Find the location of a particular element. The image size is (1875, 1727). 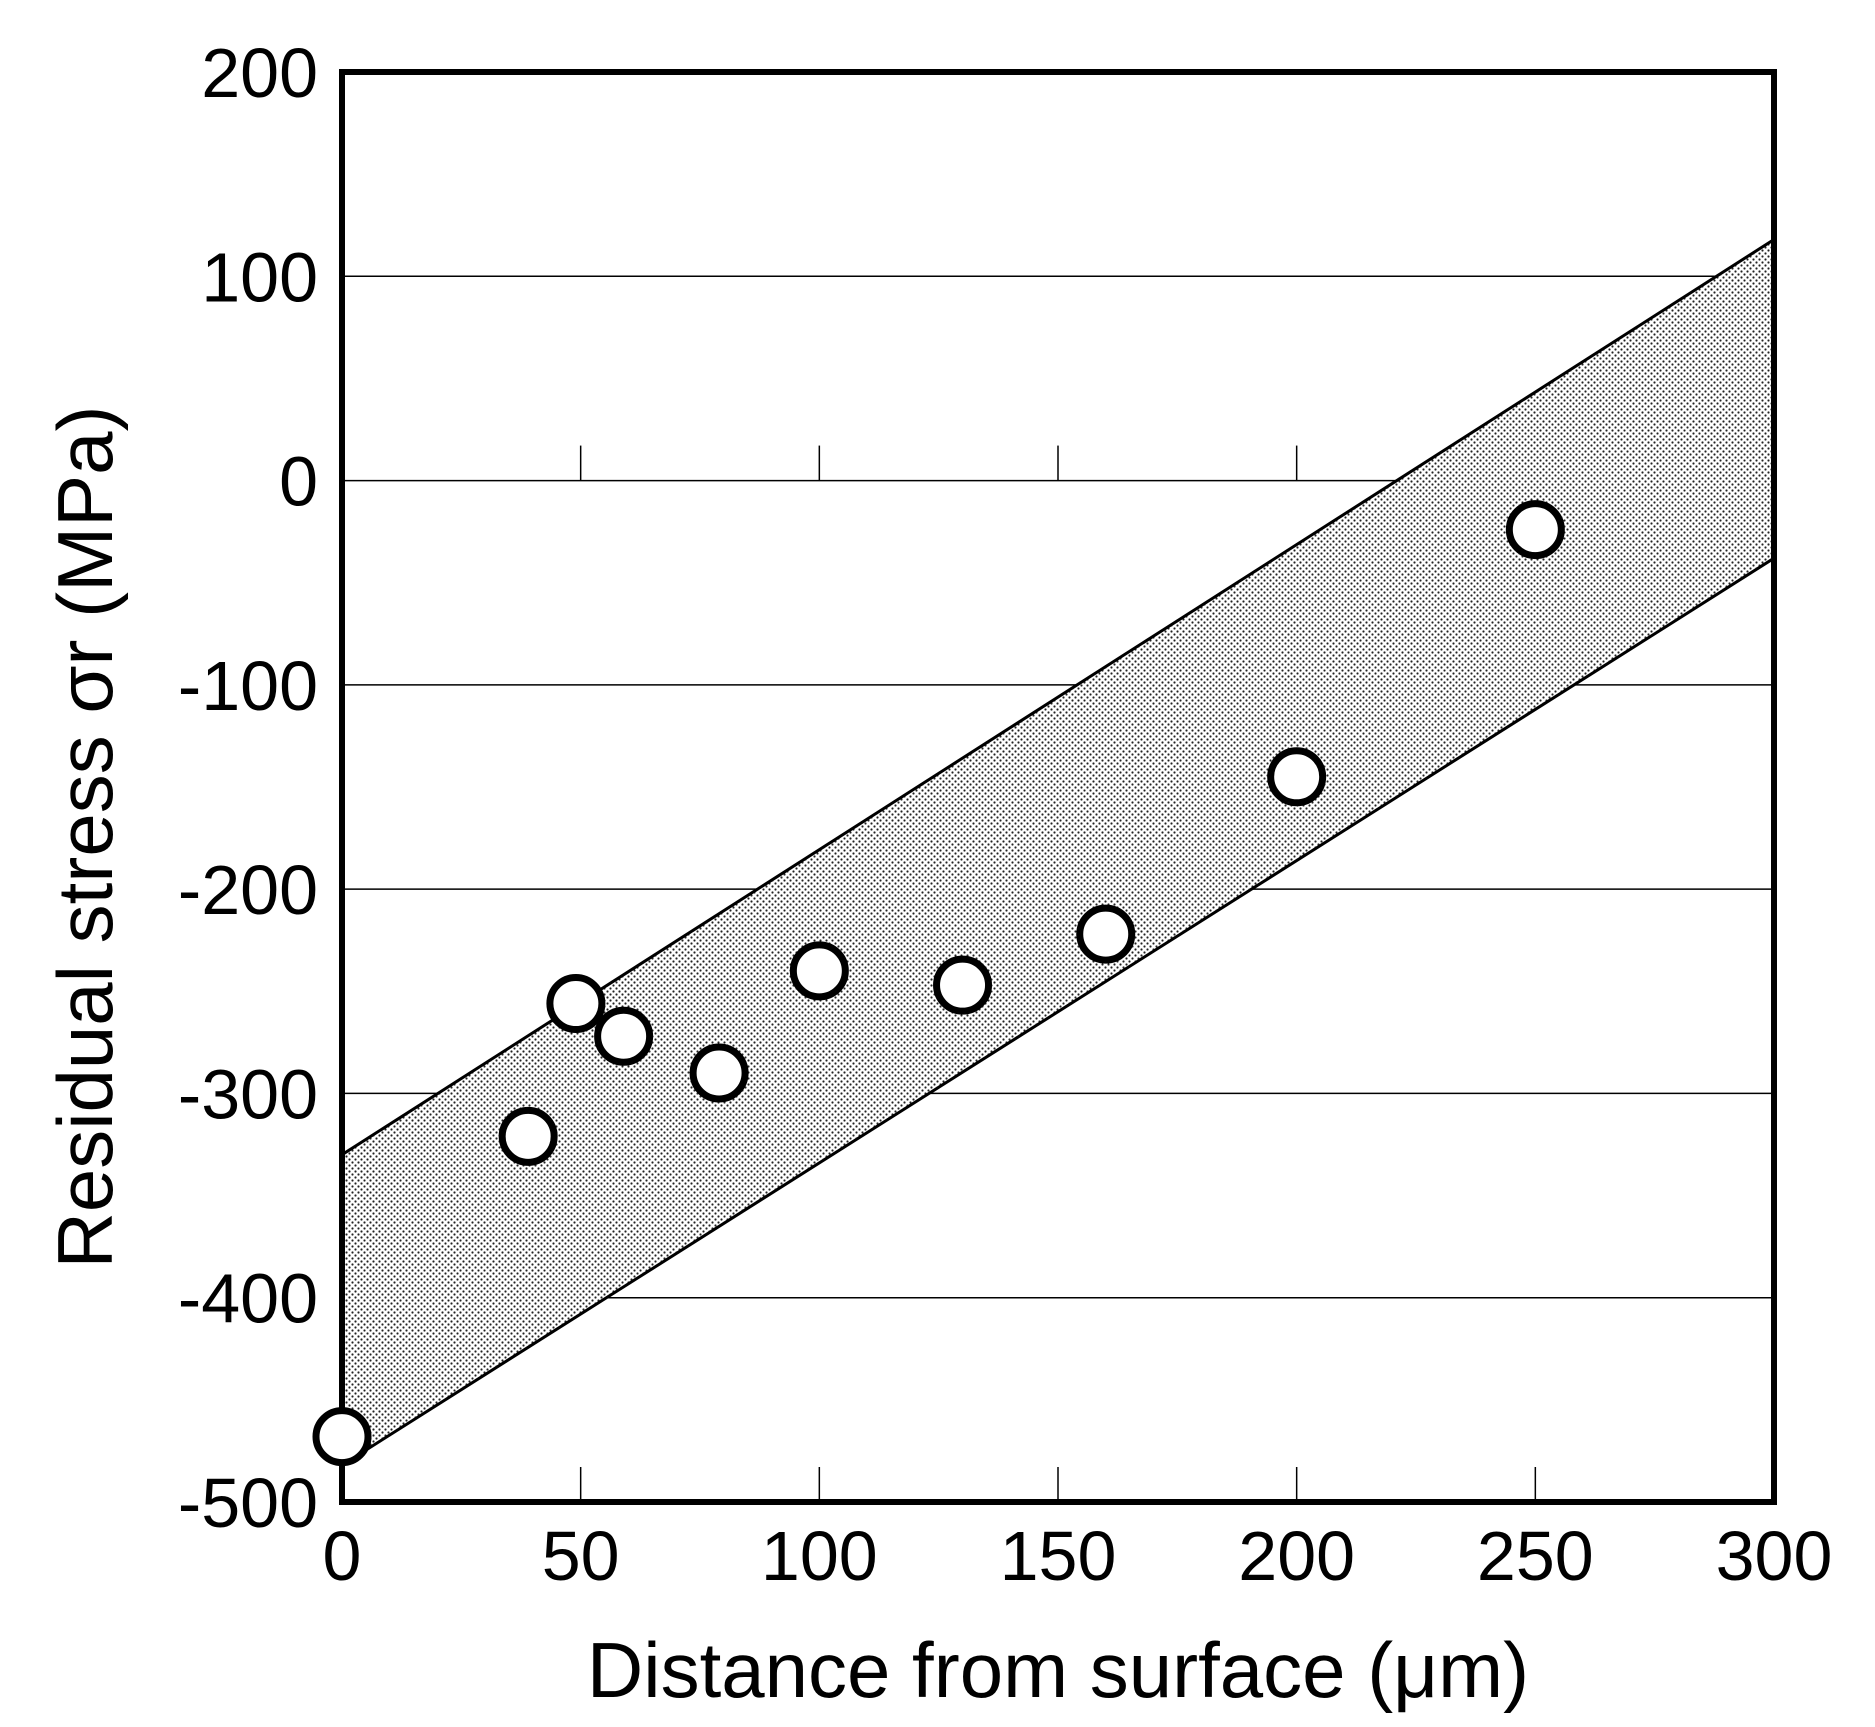

y-tick-label: 100 is located at coordinates (259, 277).